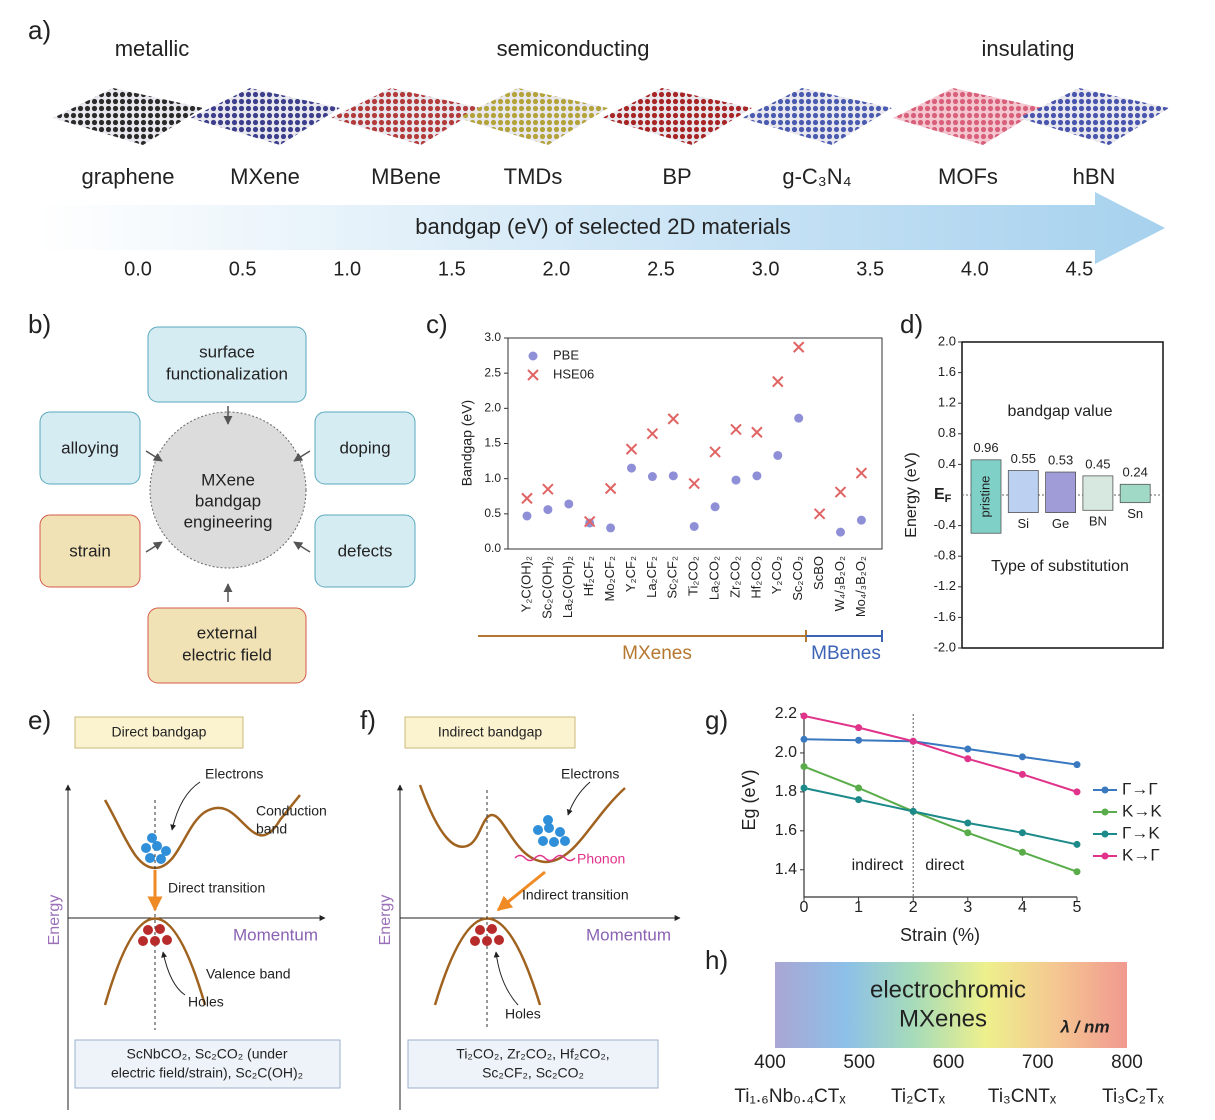 The height and width of the screenshot is (1120, 1215). I want to click on panel-label: f), so click(368, 720).